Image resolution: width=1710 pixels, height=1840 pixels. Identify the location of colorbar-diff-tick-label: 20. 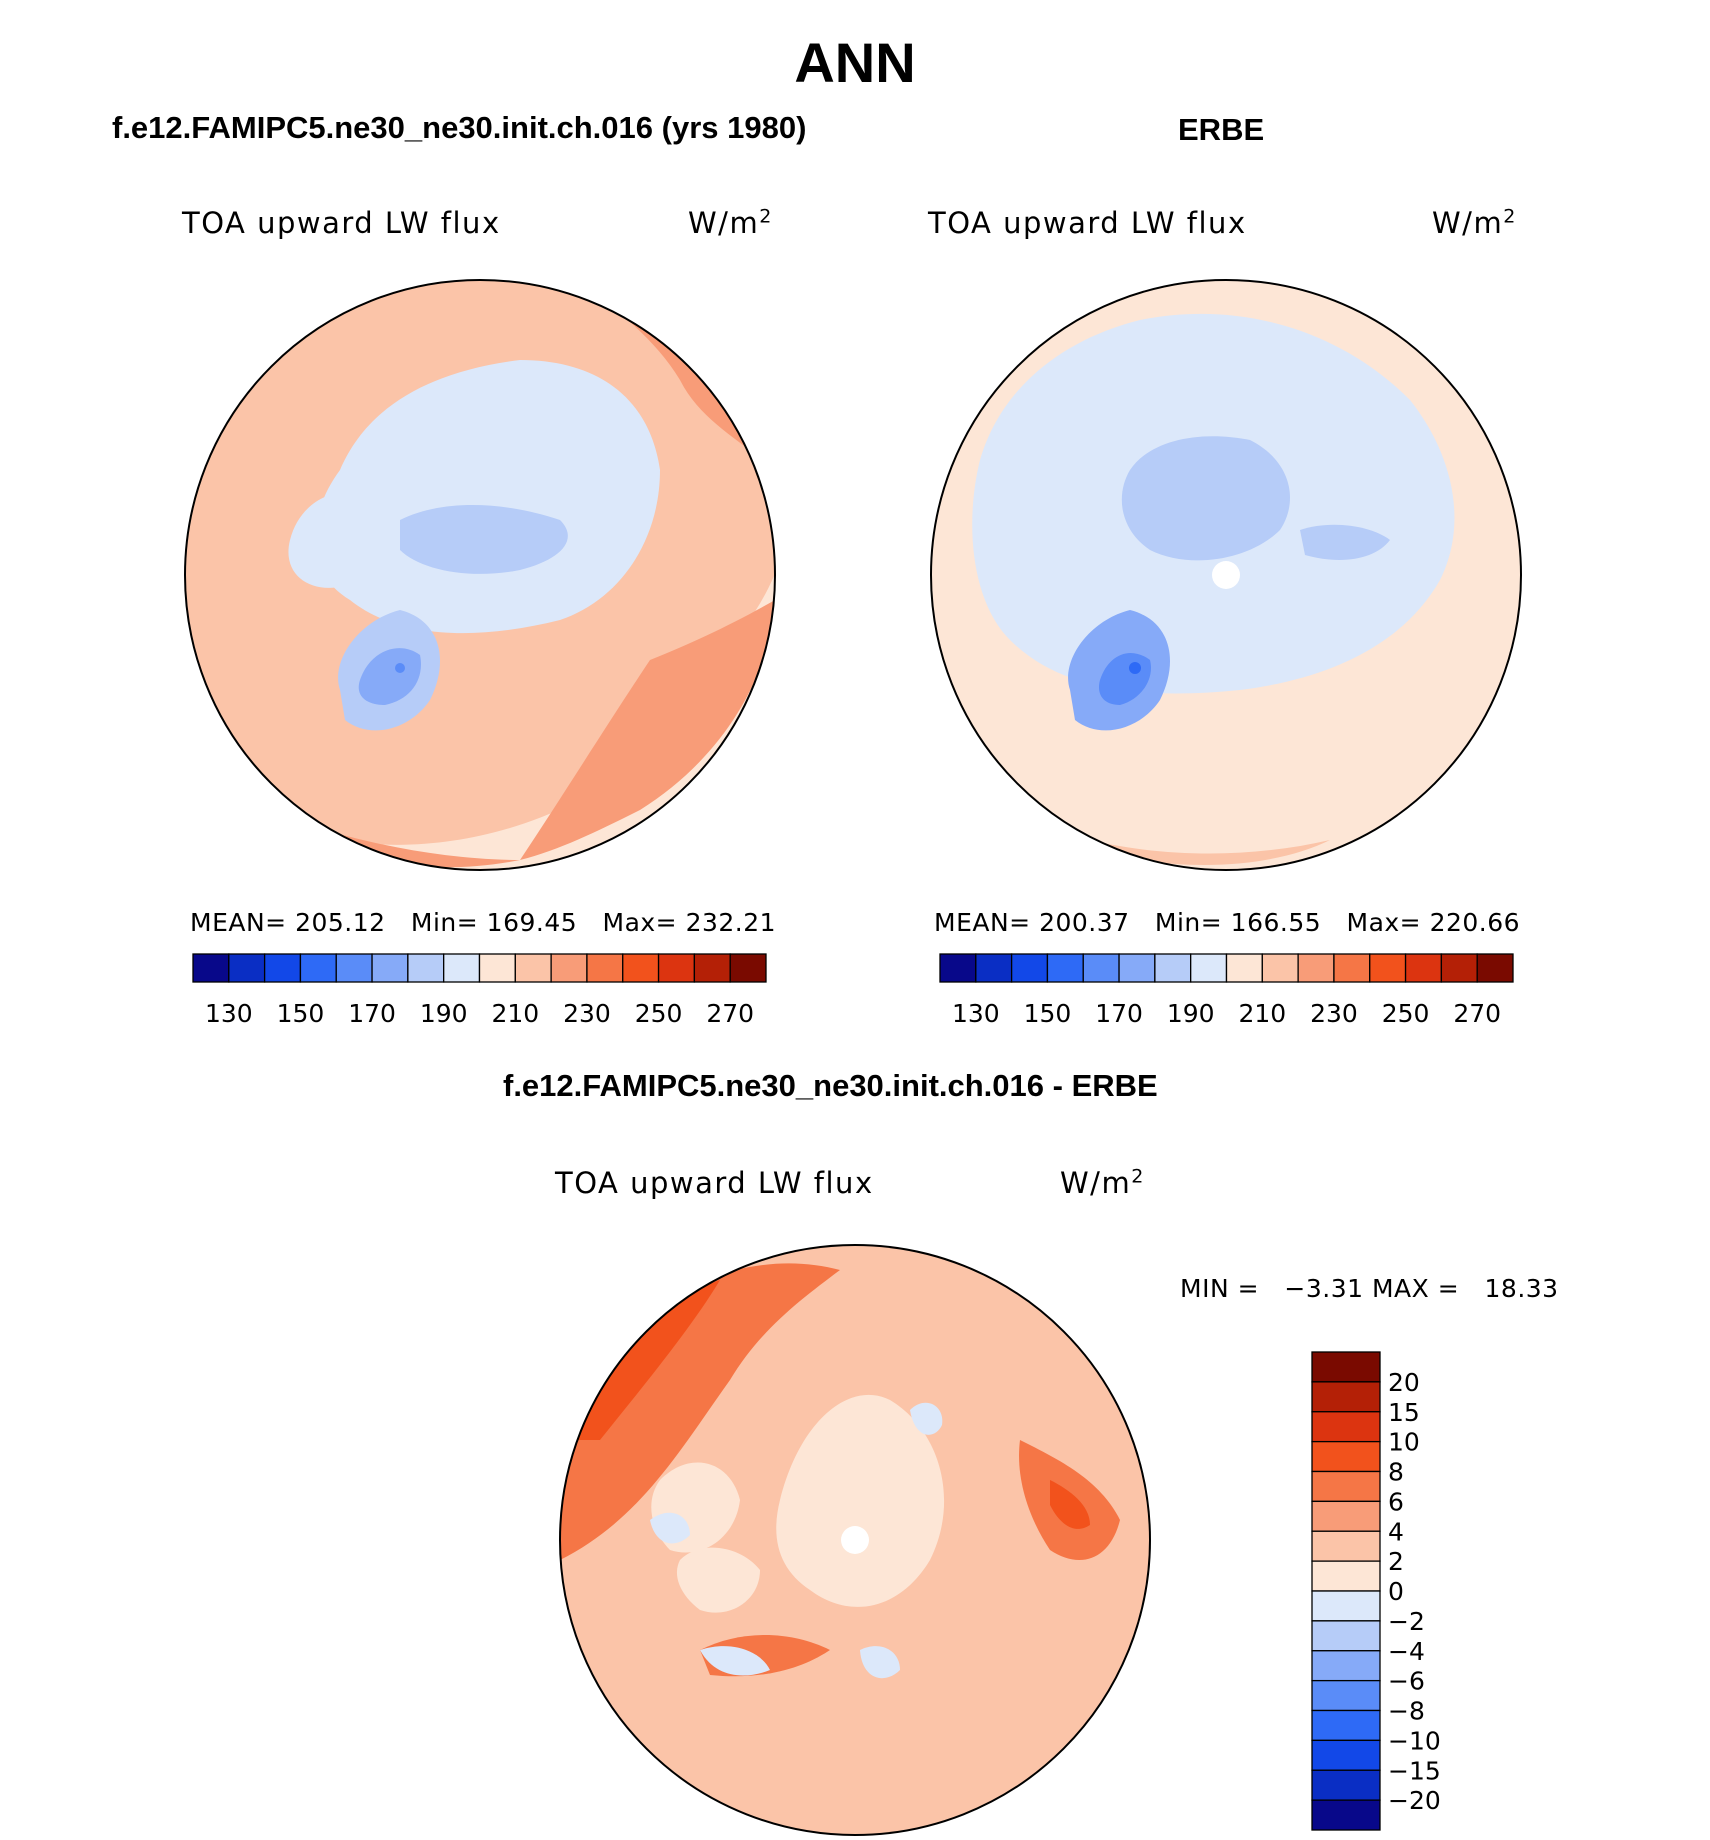
(1404, 1382).